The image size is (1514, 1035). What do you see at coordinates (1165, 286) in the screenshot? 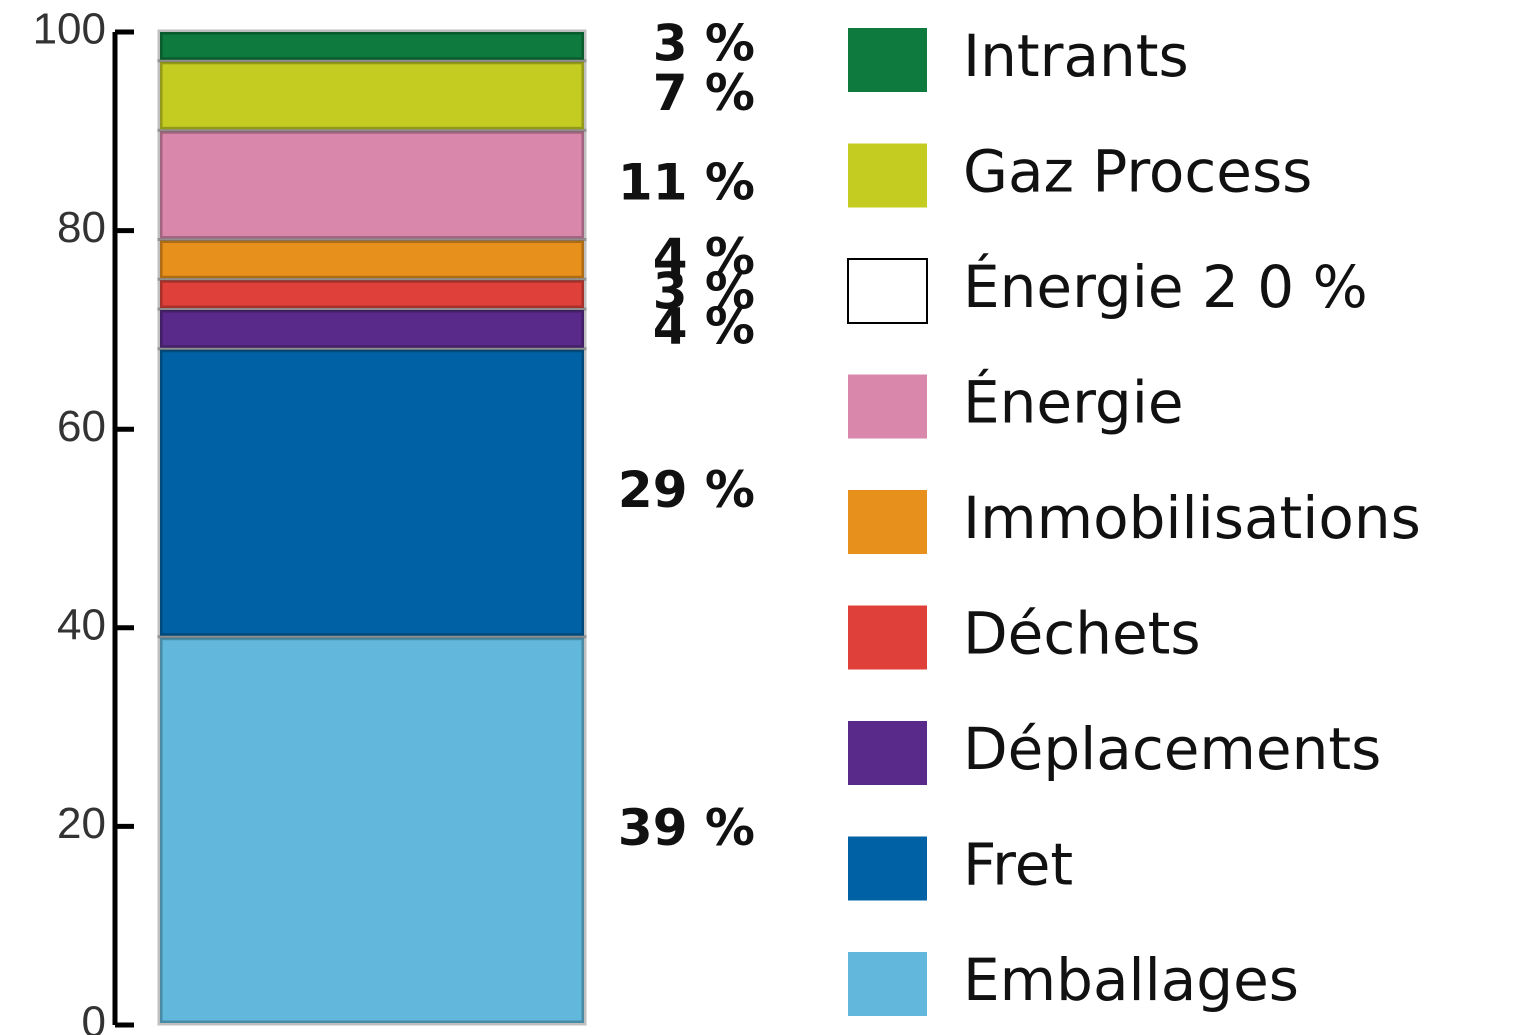
I see `legend-label: Énergie 2 0 %` at bounding box center [1165, 286].